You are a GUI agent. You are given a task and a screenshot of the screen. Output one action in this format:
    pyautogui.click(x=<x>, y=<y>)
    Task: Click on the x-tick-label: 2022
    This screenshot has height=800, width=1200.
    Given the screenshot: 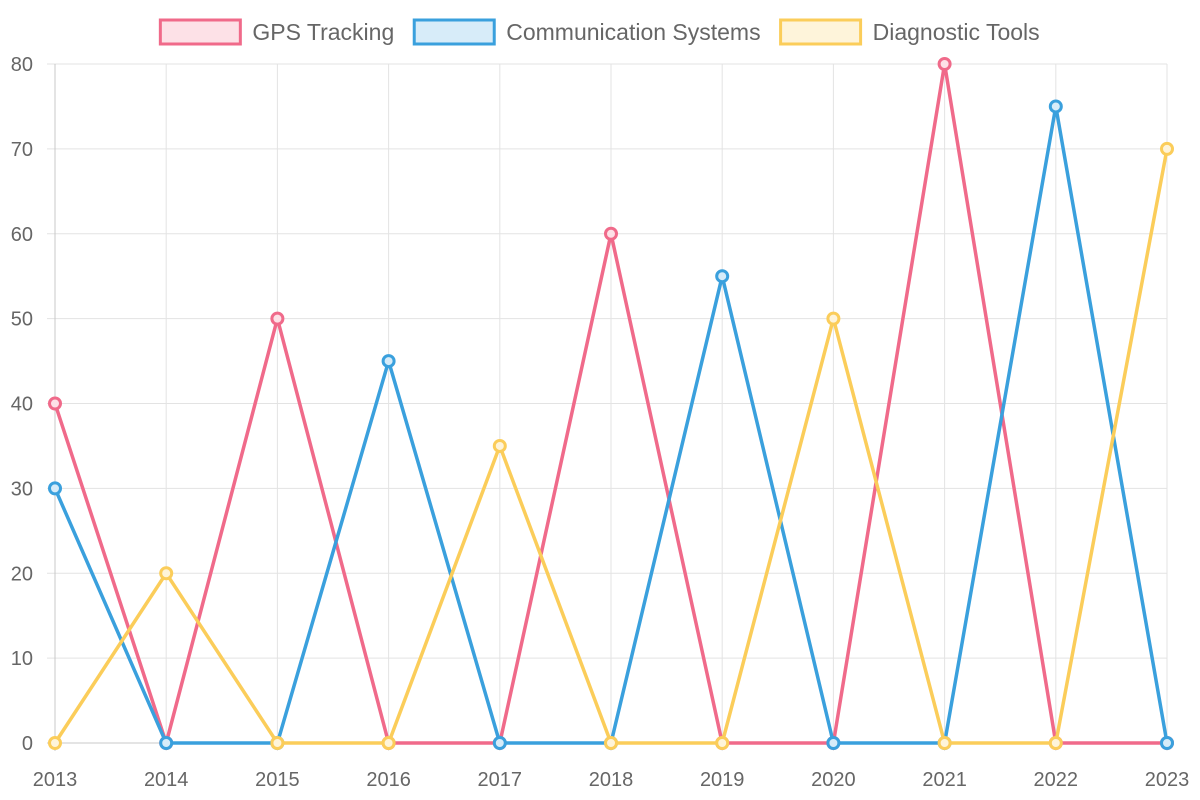 What is the action you would take?
    pyautogui.click(x=1056, y=780)
    